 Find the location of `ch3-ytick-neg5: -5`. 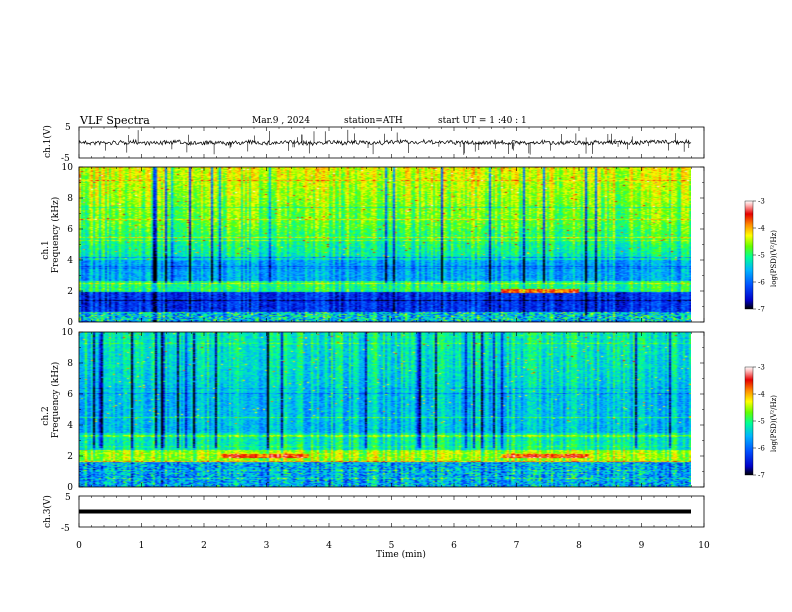

ch3-ytick-neg5: -5 is located at coordinates (65, 529).